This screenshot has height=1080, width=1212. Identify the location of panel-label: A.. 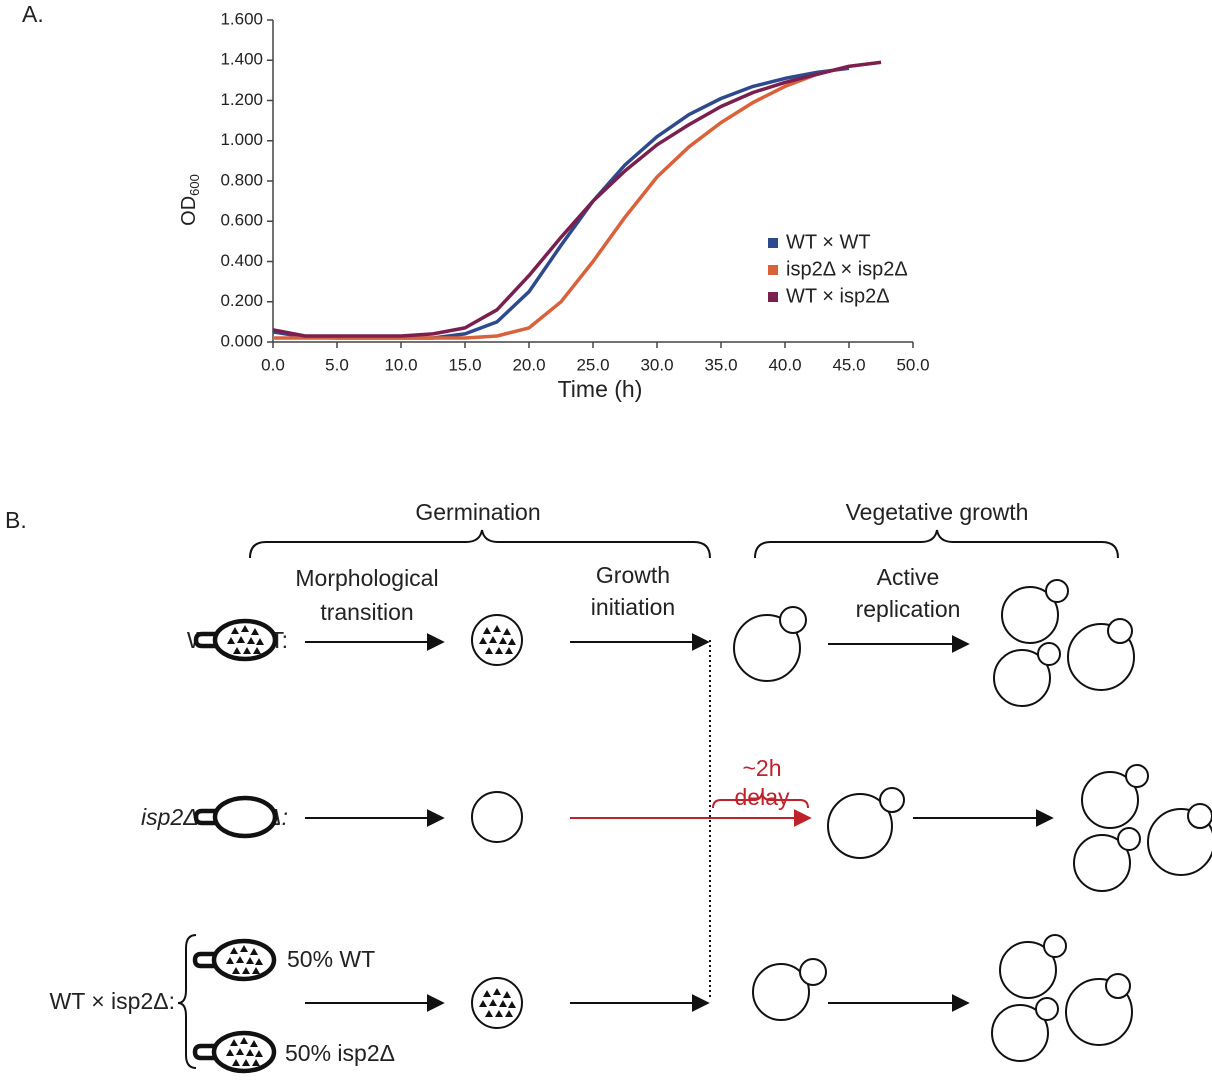
(33, 14).